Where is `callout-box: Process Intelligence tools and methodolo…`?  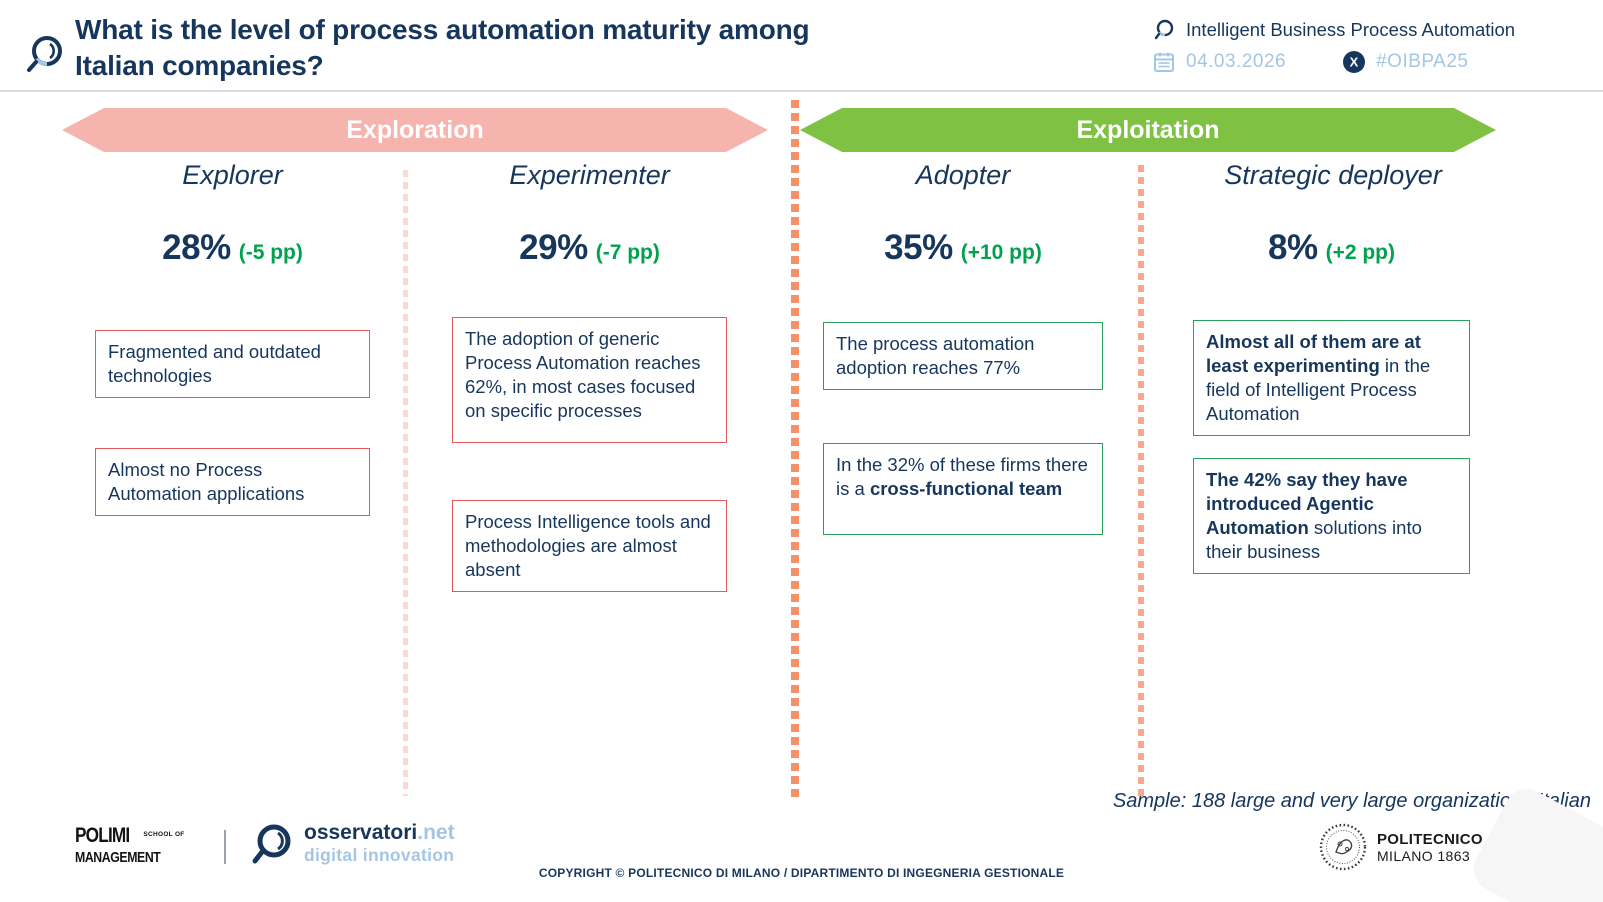
callout-box: Process Intelligence tools and methodolo… is located at coordinates (589, 546).